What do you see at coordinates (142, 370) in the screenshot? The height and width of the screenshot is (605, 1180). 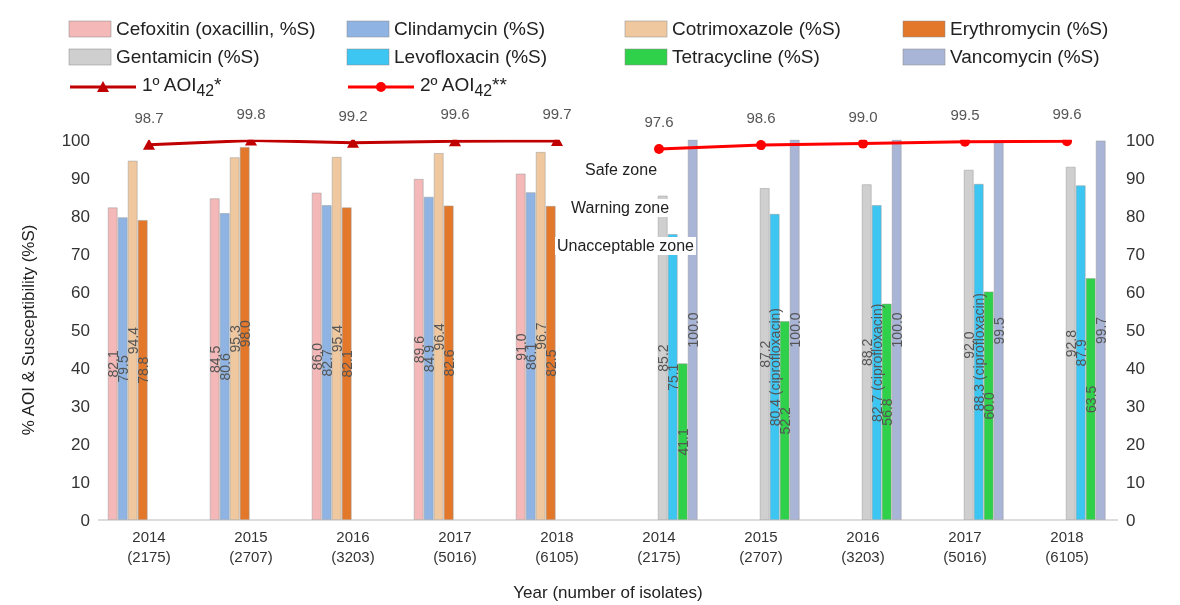 I see `data-label: 78.8` at bounding box center [142, 370].